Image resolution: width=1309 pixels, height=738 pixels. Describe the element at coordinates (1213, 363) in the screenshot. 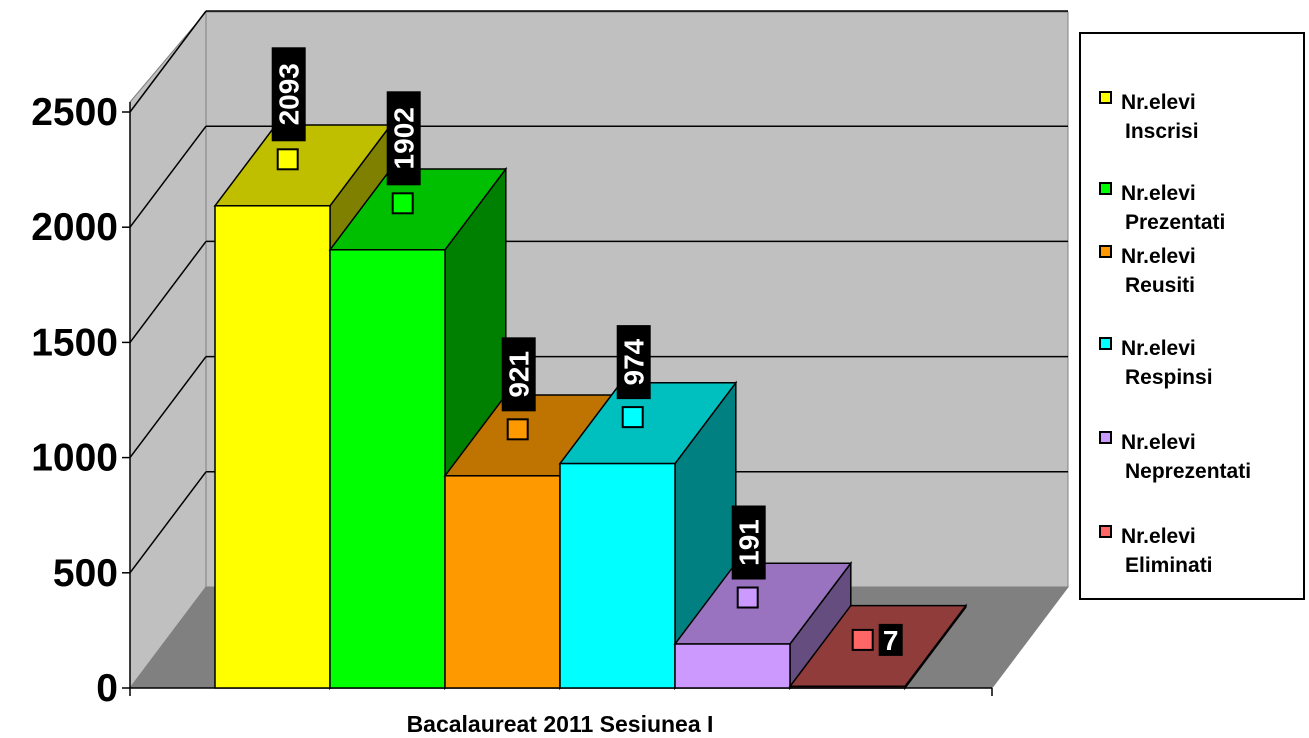

I see `legend-label: Nr.elevi Respinsi` at that location.